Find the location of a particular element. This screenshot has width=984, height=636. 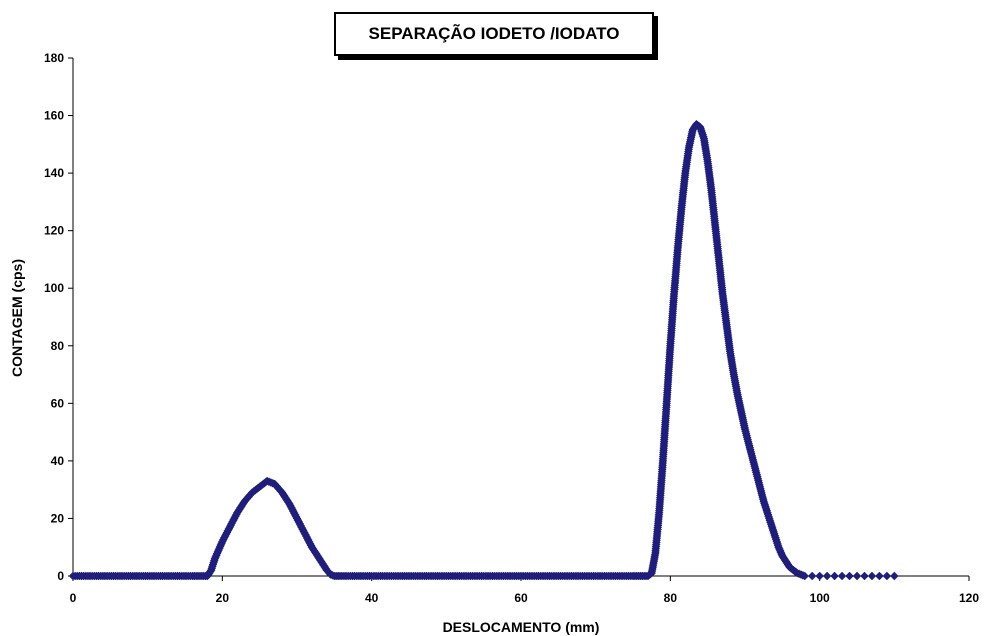

y-tick-label: 160 is located at coordinates (54, 116).